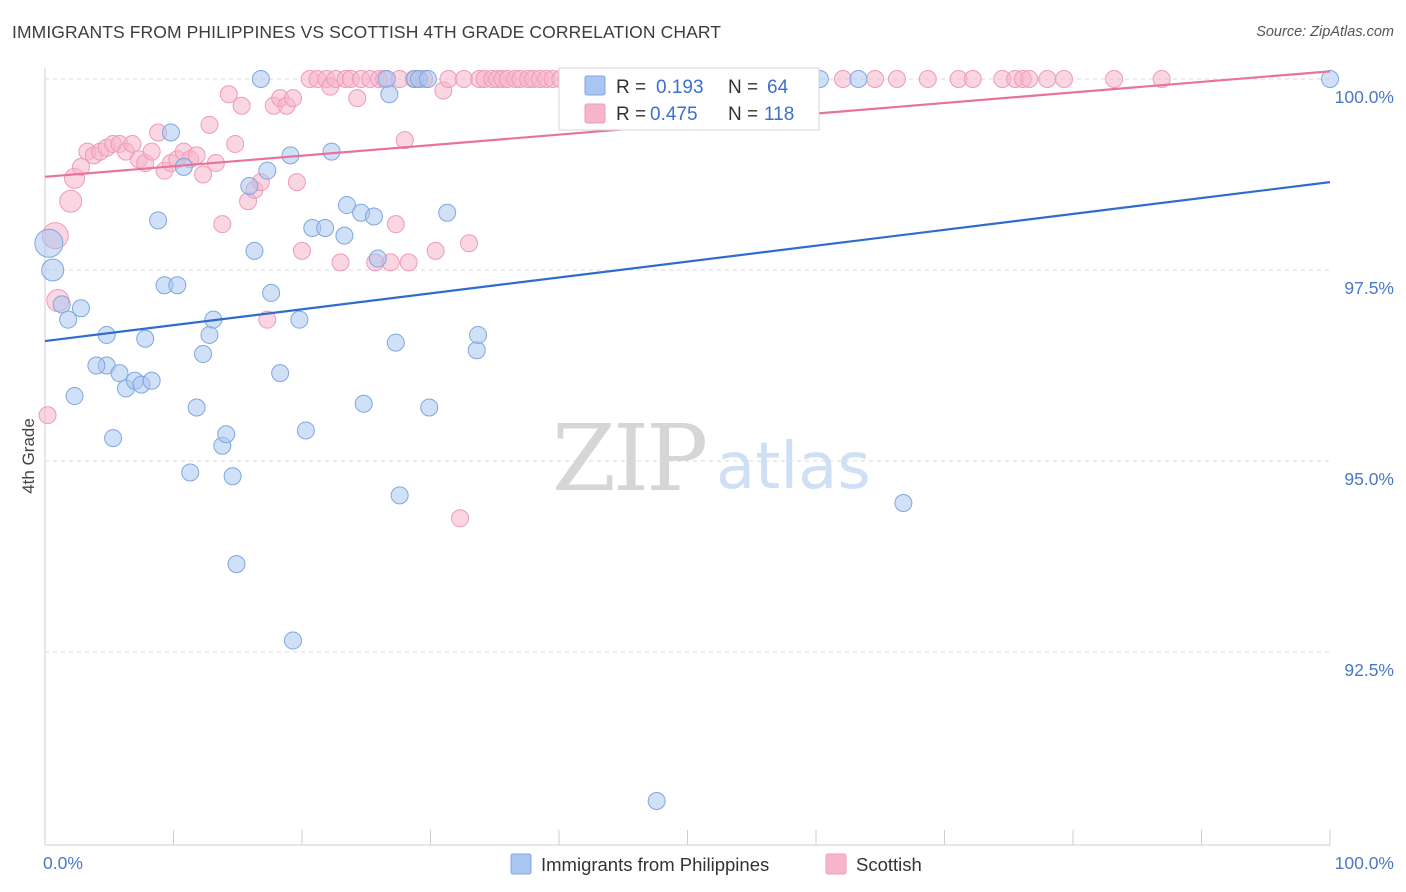 The image size is (1406, 892). I want to click on y-tick-label: 97.5%, so click(1369, 288).